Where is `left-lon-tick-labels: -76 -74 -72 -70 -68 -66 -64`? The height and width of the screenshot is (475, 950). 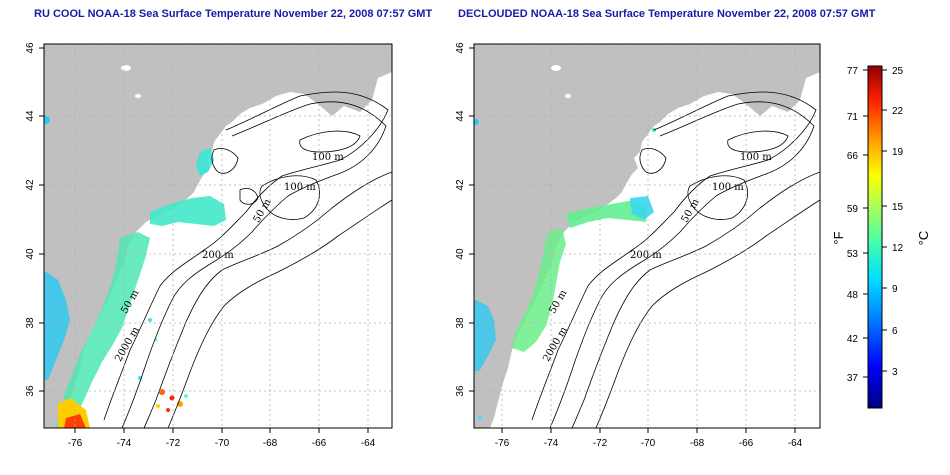 left-lon-tick-labels: -76 -74 -72 -70 -68 -66 -64 is located at coordinates (222, 443).